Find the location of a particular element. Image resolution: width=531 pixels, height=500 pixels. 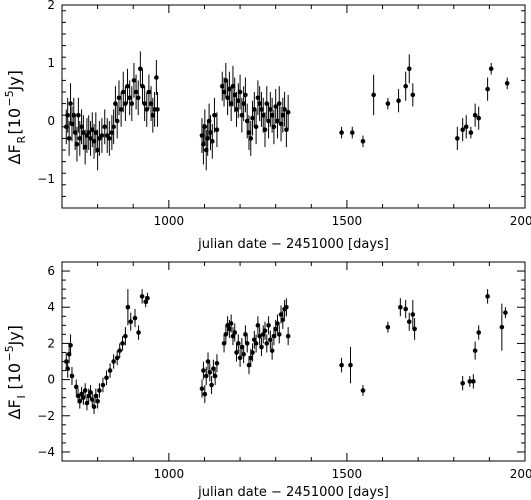

x-tick-label: 1000 is located at coordinates (169, 474).